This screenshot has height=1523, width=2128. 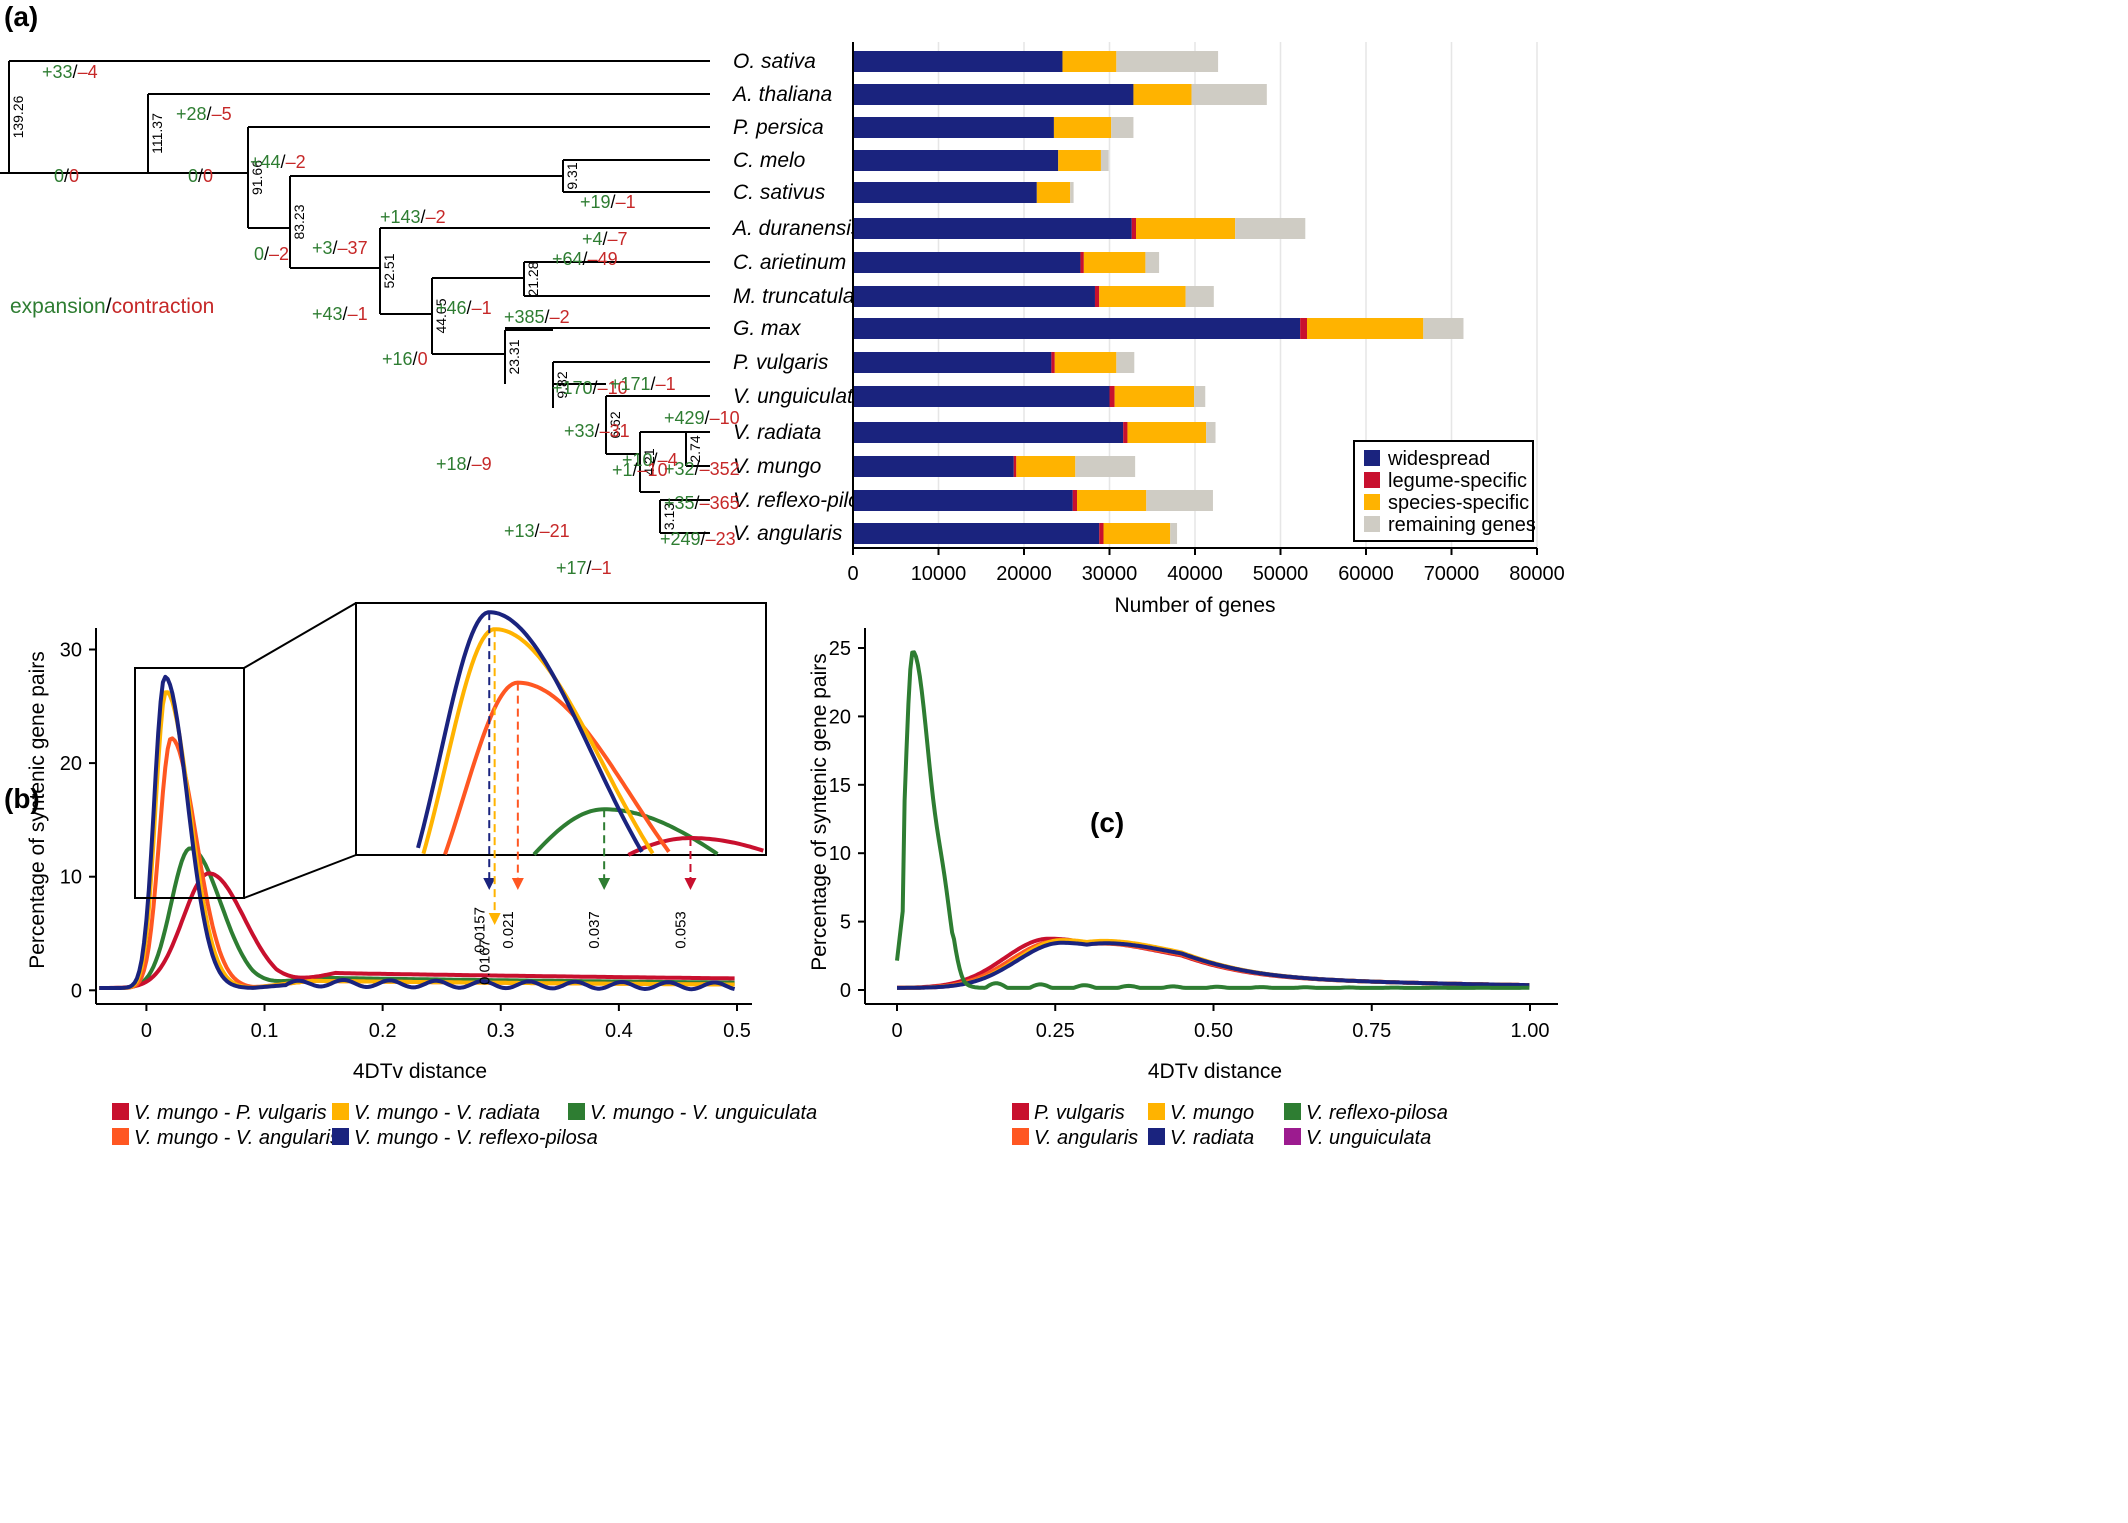 What do you see at coordinates (779, 192) in the screenshot?
I see `taxon-label-c-sativus: C. sativus` at bounding box center [779, 192].